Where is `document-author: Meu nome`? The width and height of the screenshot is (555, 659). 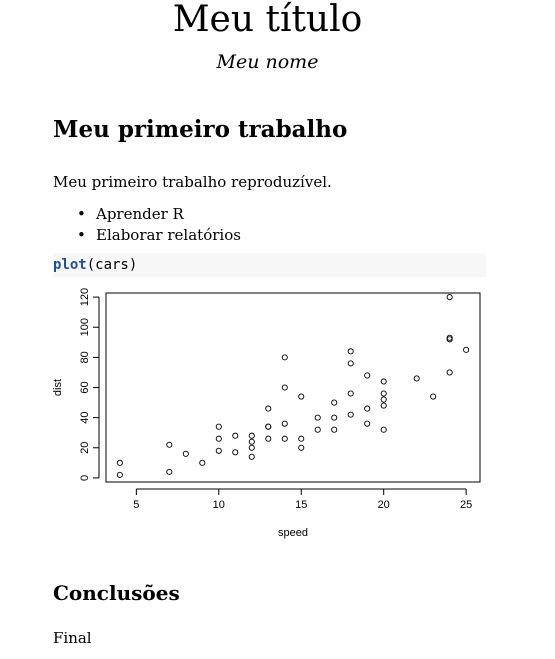
document-author: Meu nome is located at coordinates (267, 62).